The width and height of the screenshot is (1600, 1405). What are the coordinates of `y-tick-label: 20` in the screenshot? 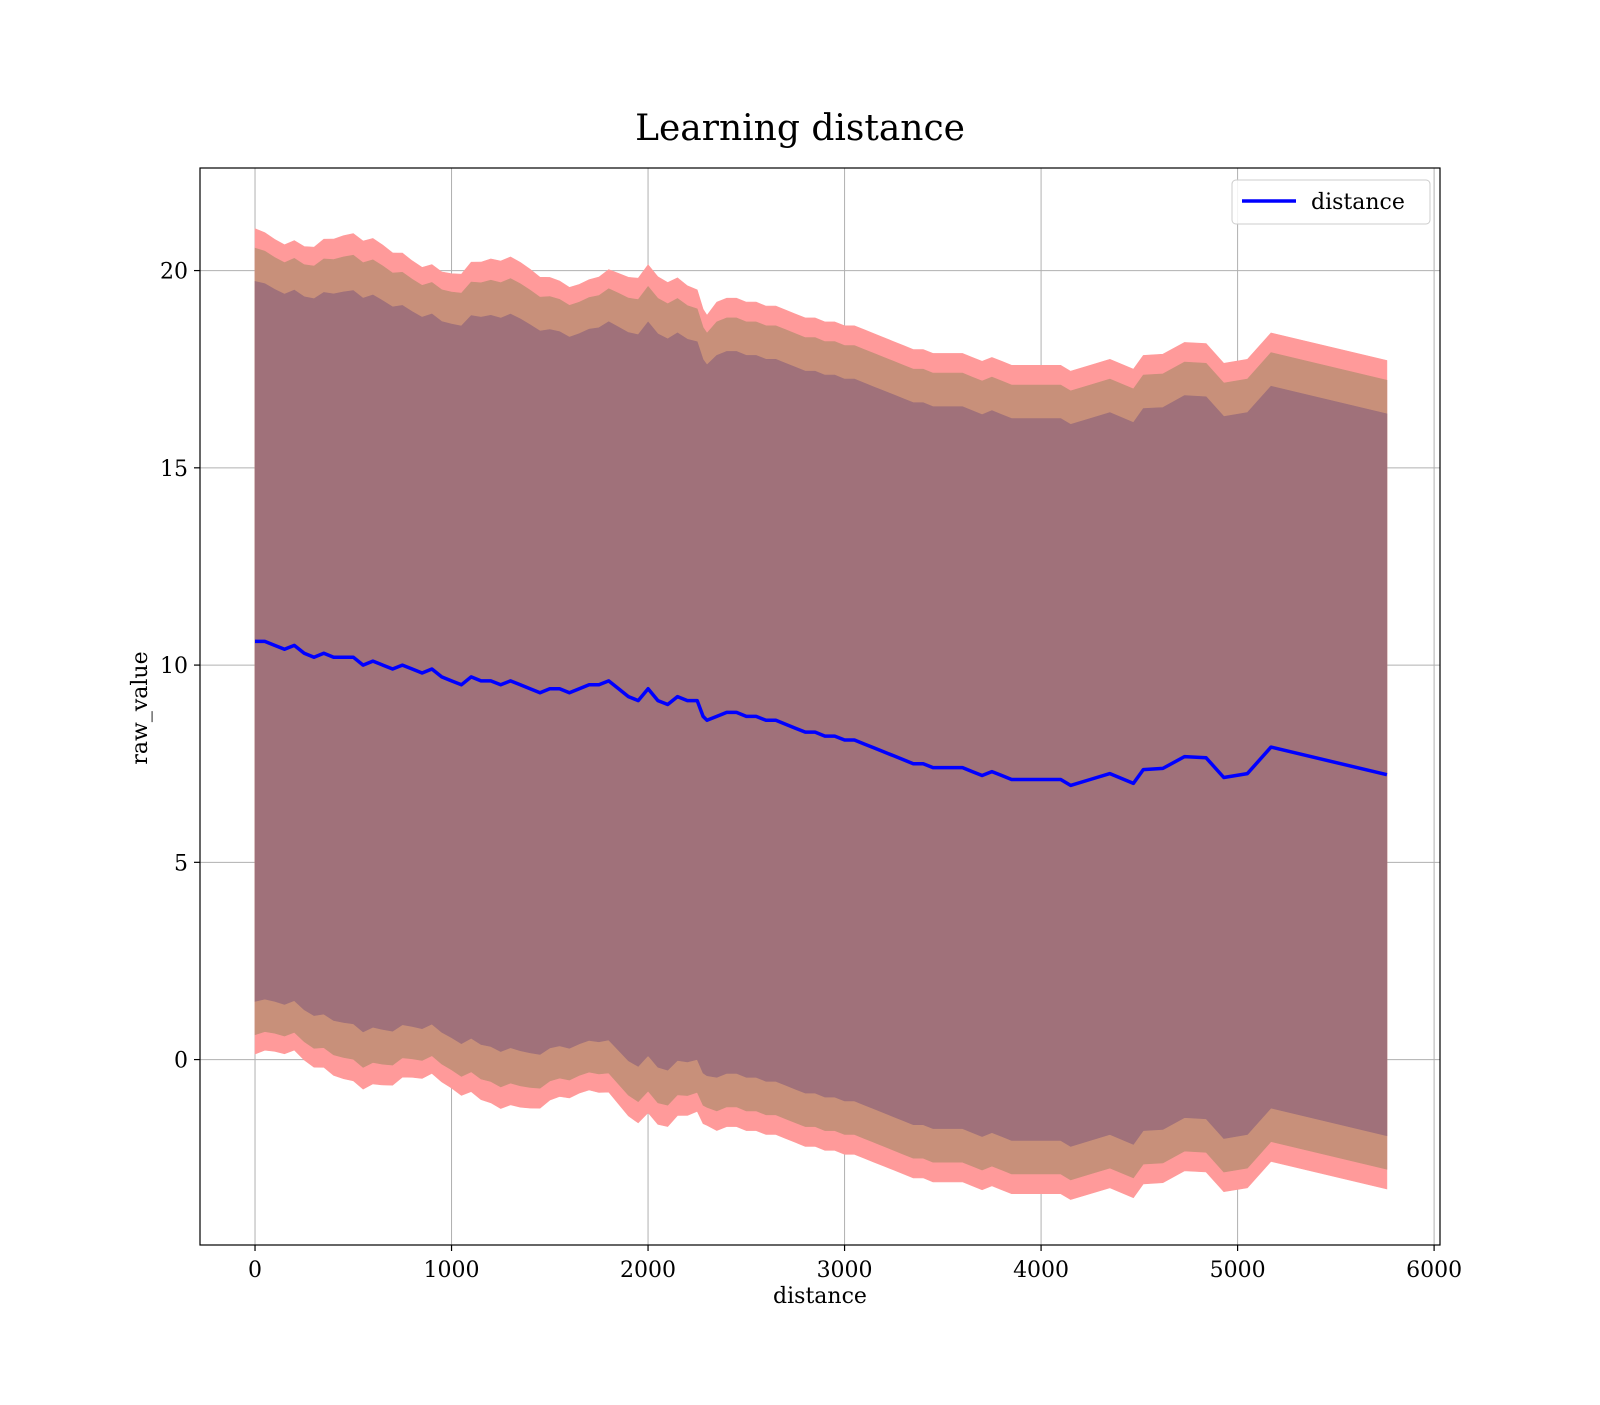 It's located at (174, 272).